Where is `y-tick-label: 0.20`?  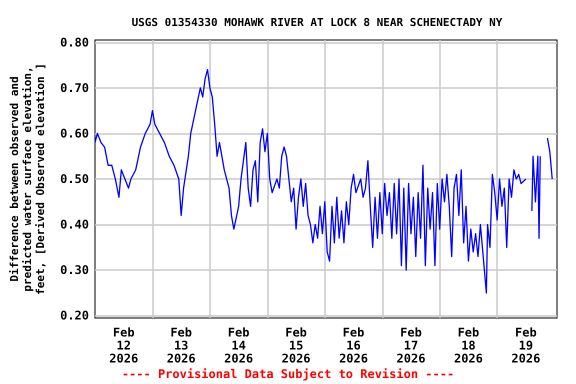
y-tick-label: 0.20 is located at coordinates (74, 315).